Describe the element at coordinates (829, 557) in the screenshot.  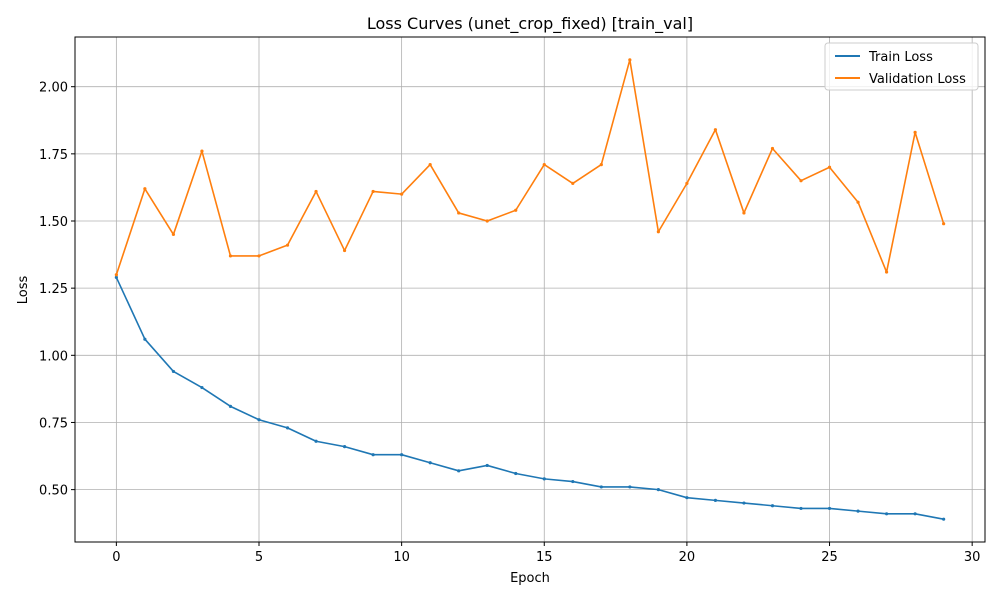
I see `x-tick-label: 25` at that location.